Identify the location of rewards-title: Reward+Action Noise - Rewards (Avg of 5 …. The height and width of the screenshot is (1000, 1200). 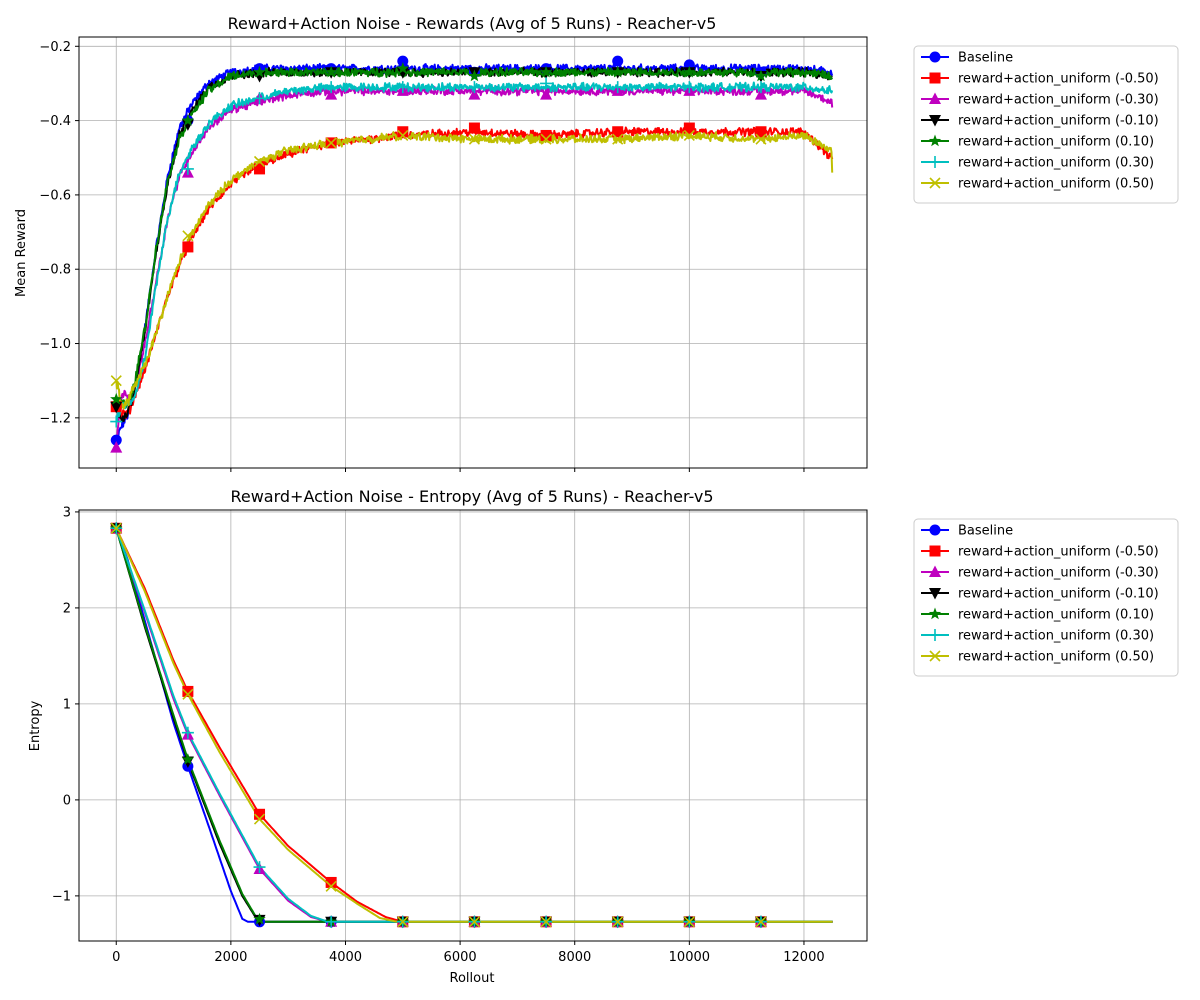
(472, 23).